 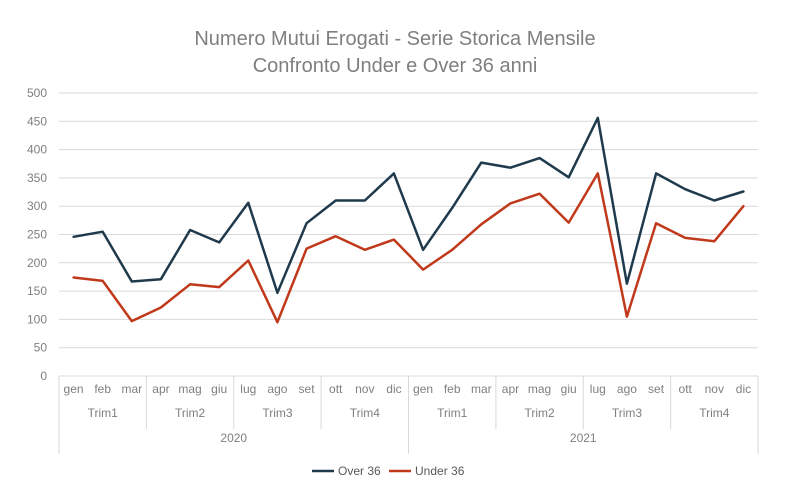 I want to click on y-tick-label: 150, so click(x=37, y=291).